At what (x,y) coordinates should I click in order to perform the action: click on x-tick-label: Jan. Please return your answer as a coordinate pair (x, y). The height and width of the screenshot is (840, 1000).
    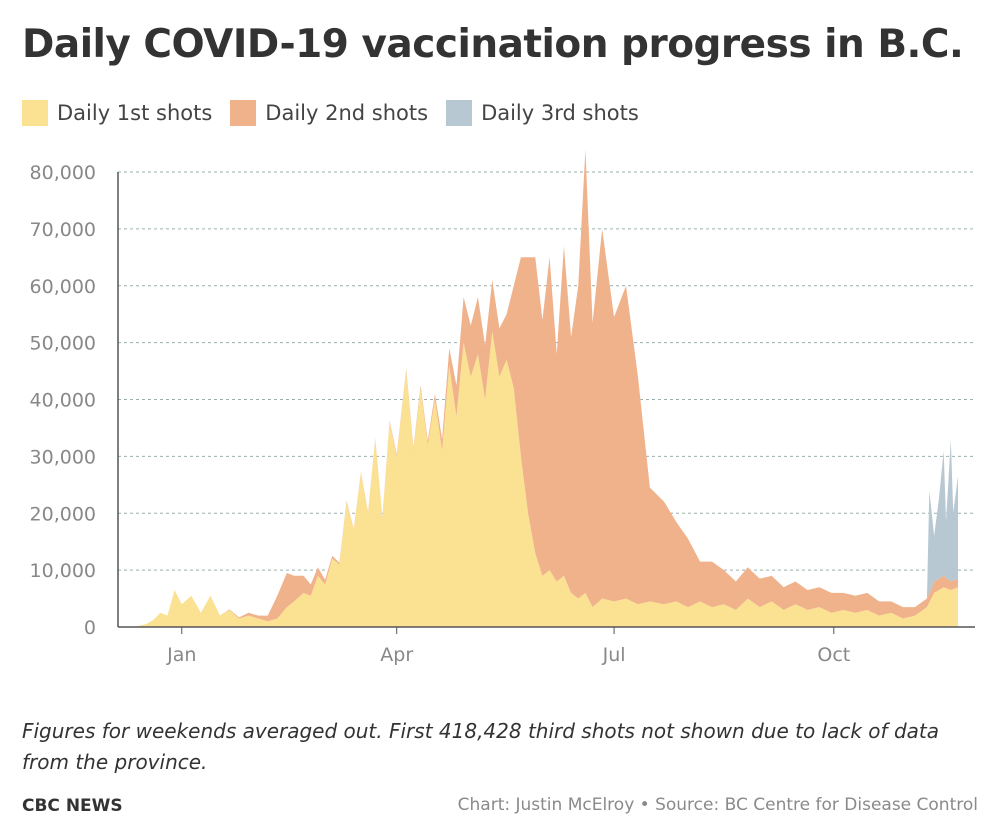
    Looking at the image, I should click on (181, 655).